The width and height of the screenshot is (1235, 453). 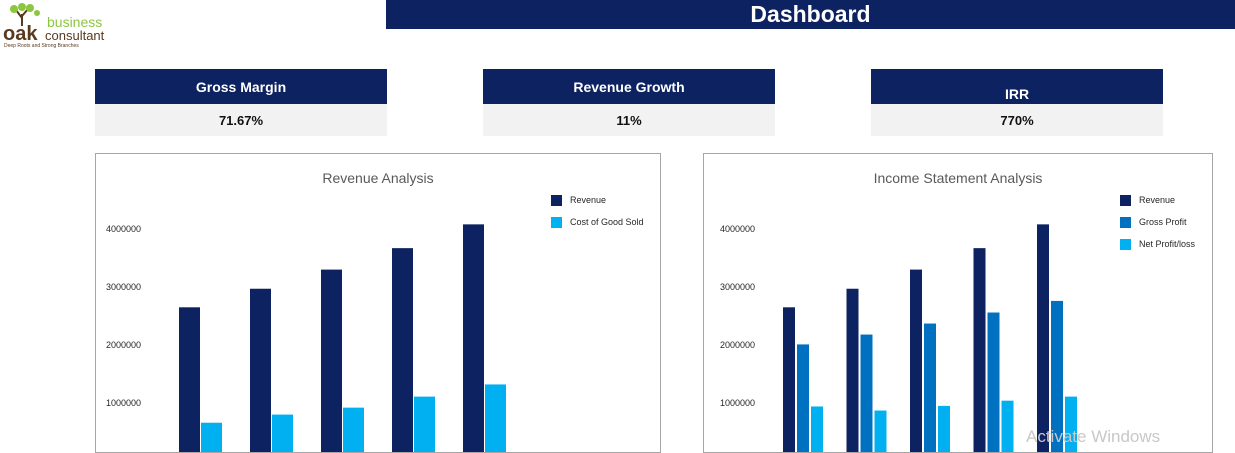 I want to click on logo-text-oak: oak, so click(x=20, y=34).